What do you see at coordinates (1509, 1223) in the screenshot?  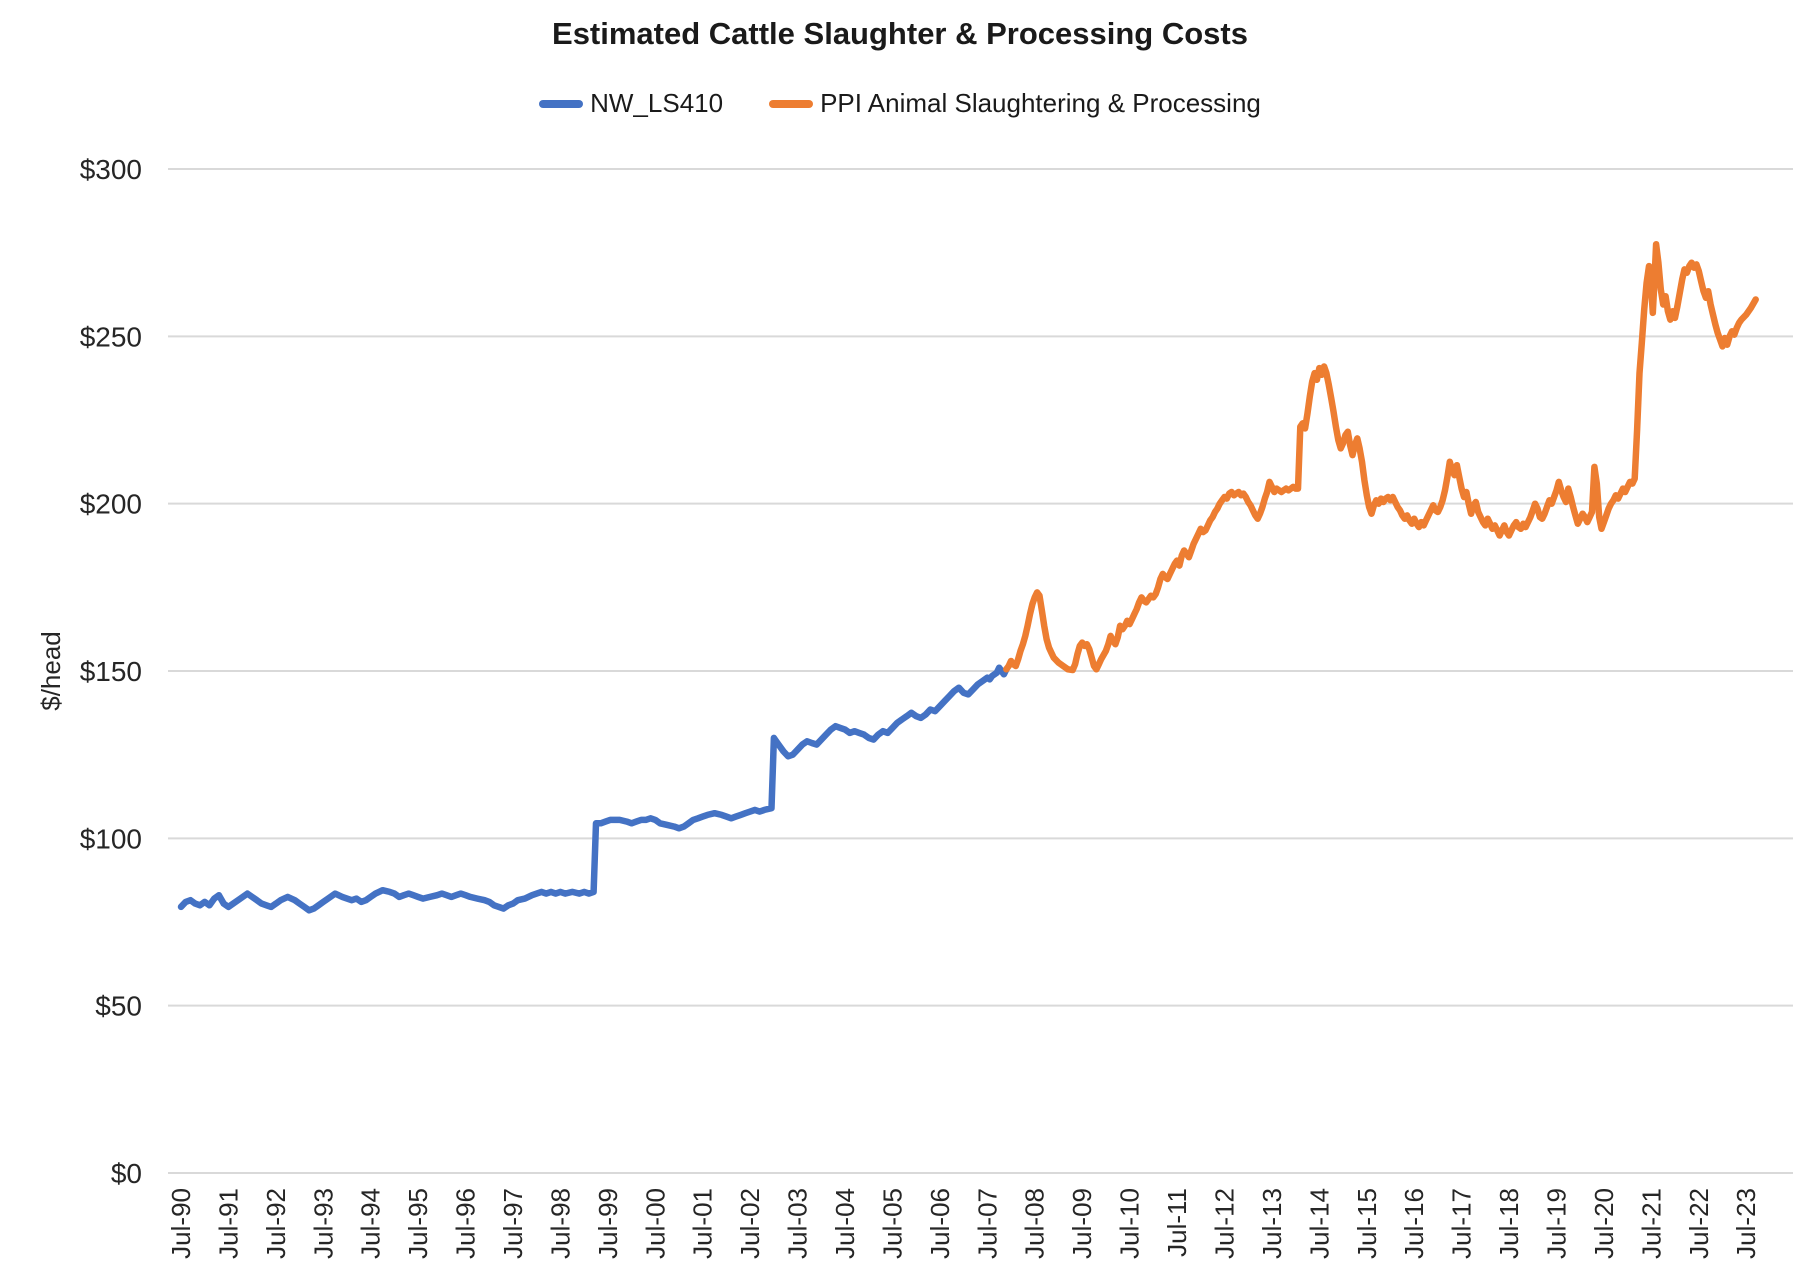 I see `x-tick-label: Jul-18` at bounding box center [1509, 1223].